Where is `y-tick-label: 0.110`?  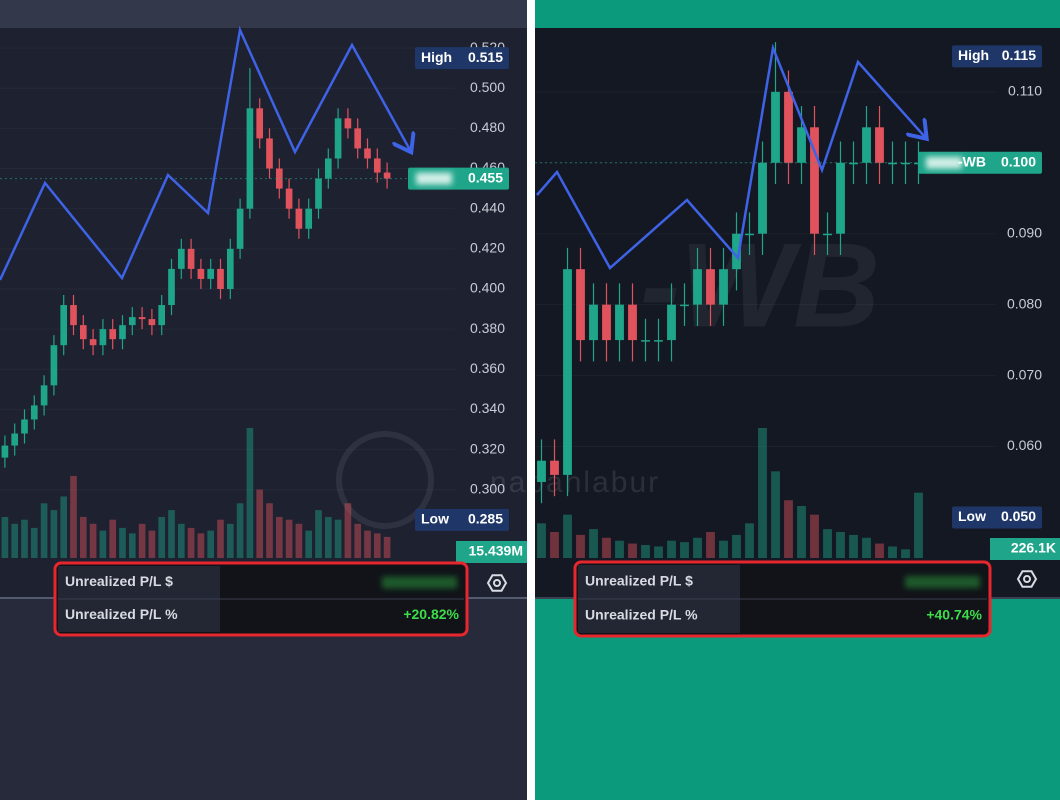 y-tick-label: 0.110 is located at coordinates (1025, 91).